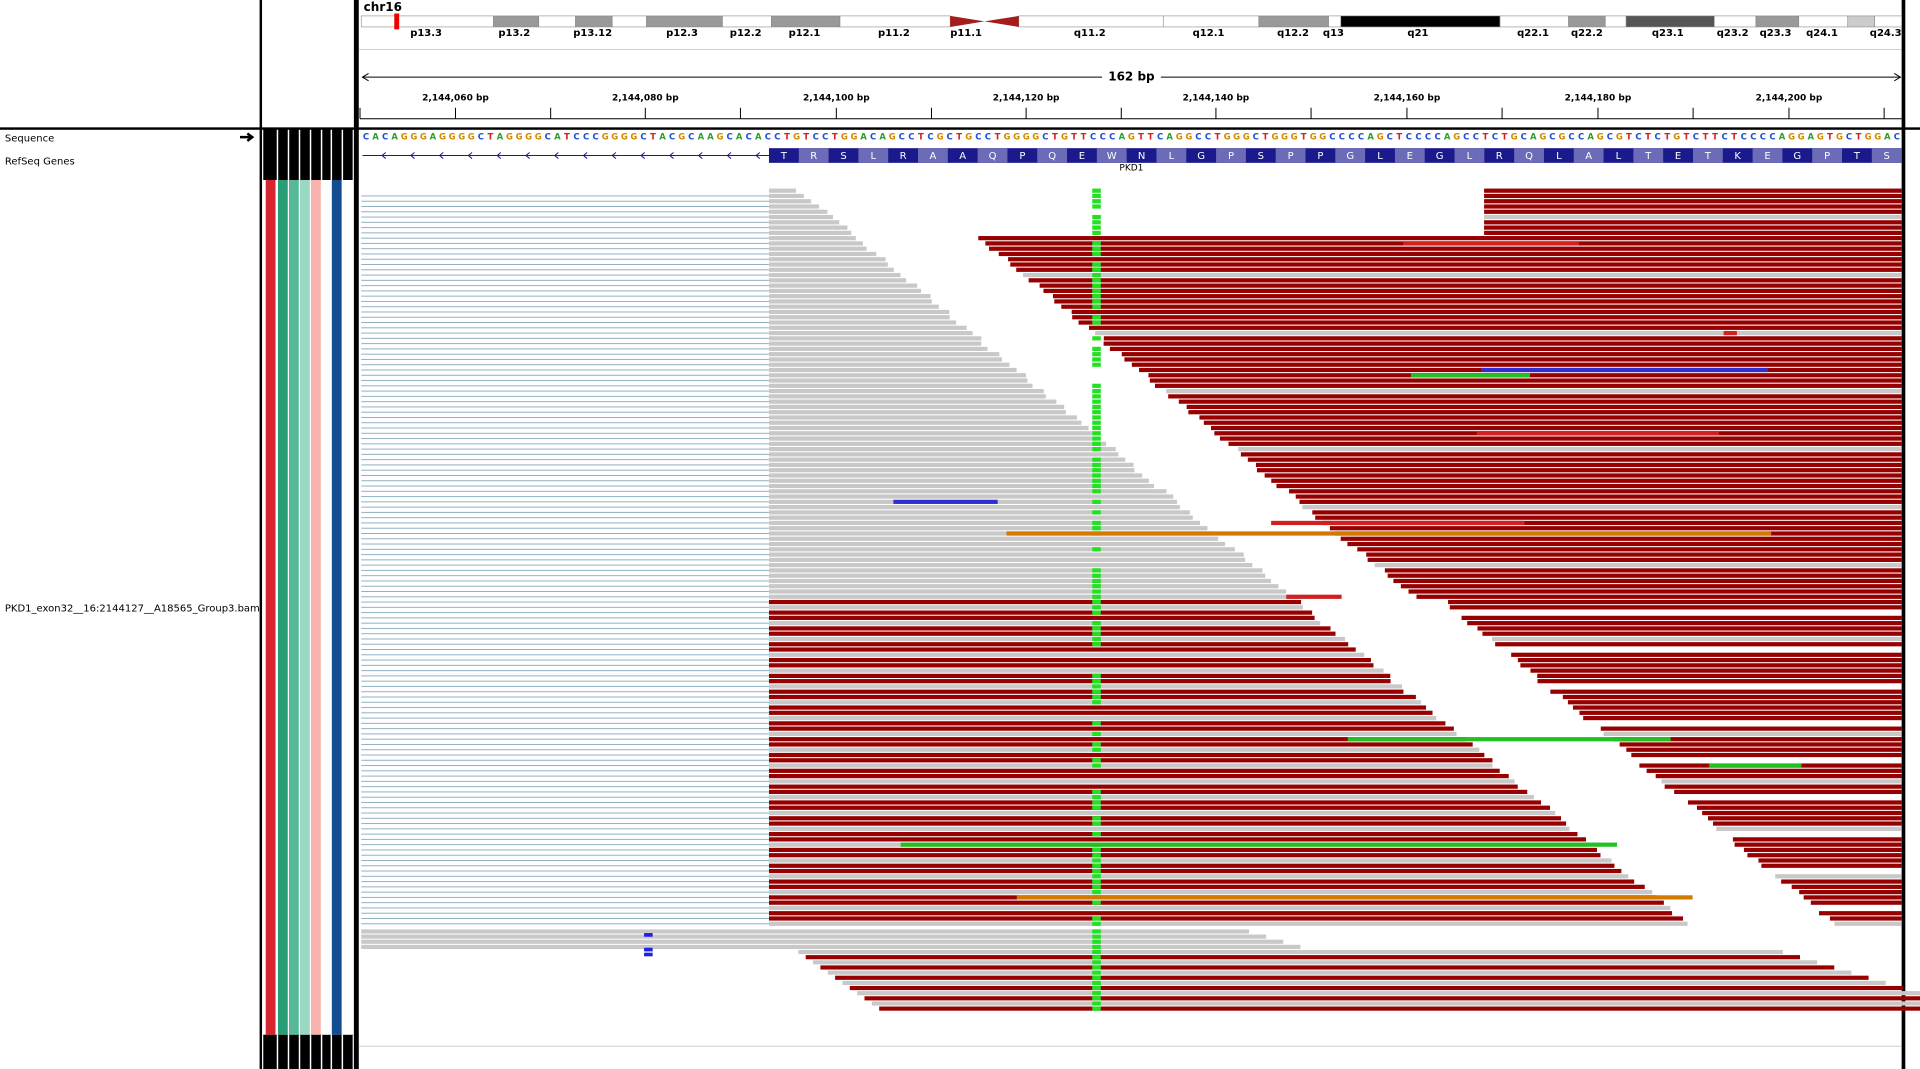 The image size is (1920, 1069). Describe the element at coordinates (1082, 156) in the screenshot. I see `amino-acid: E` at that location.